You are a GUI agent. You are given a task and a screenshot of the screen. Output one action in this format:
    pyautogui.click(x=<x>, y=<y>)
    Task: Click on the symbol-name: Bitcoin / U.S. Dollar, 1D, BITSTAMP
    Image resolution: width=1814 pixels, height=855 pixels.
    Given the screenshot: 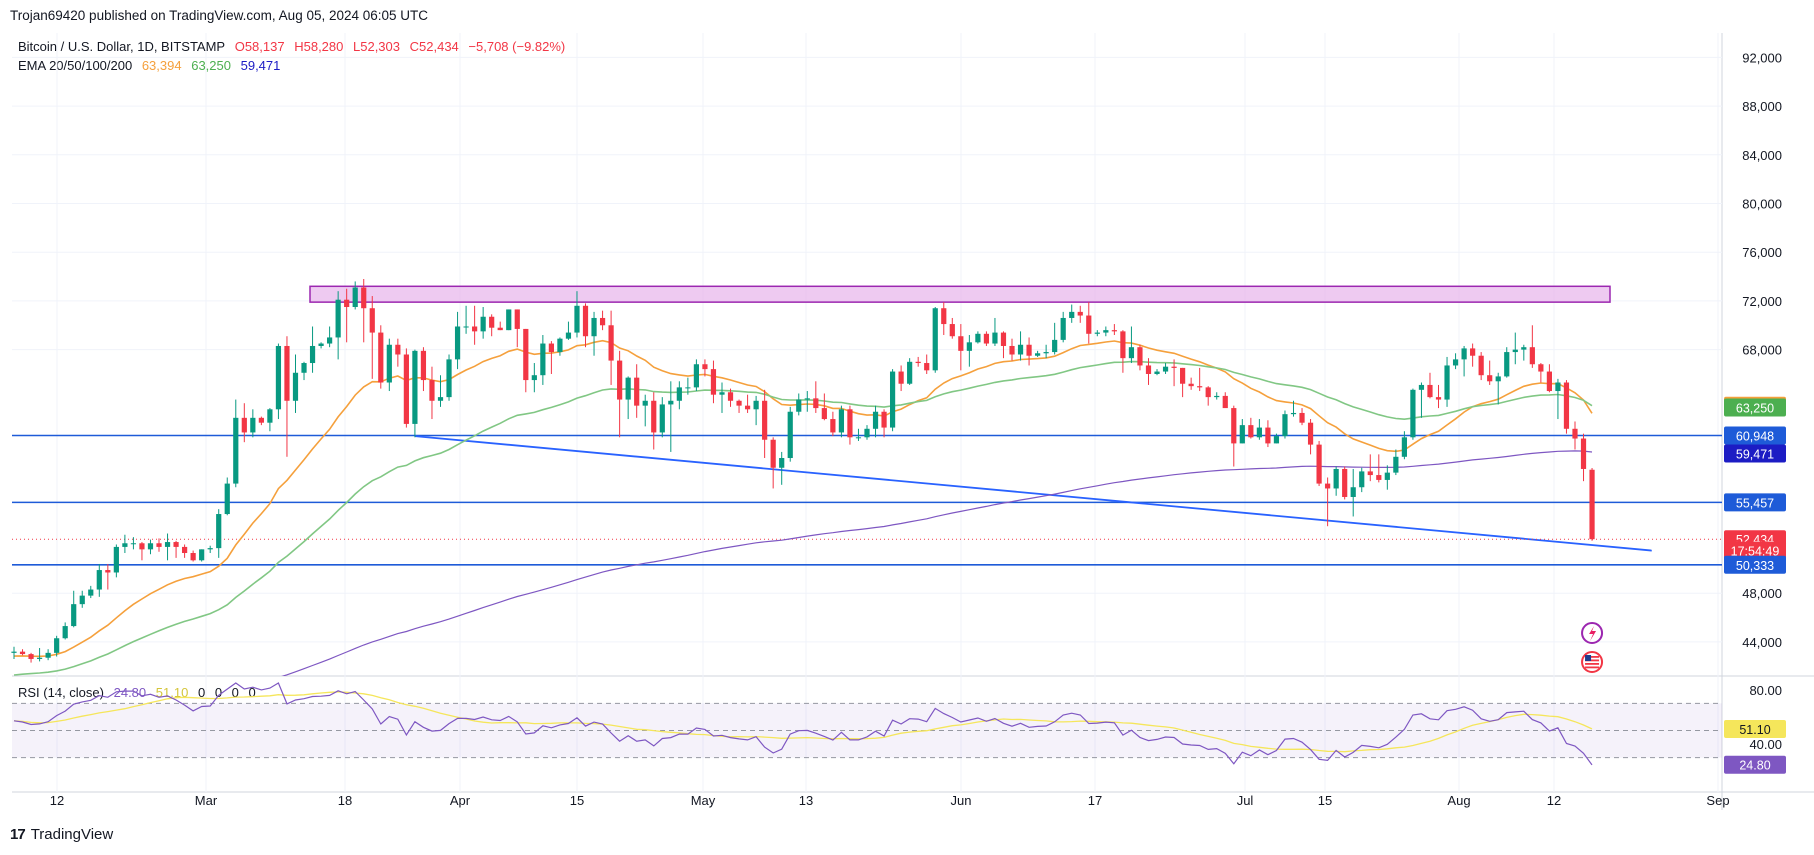 What is the action you would take?
    pyautogui.click(x=122, y=46)
    